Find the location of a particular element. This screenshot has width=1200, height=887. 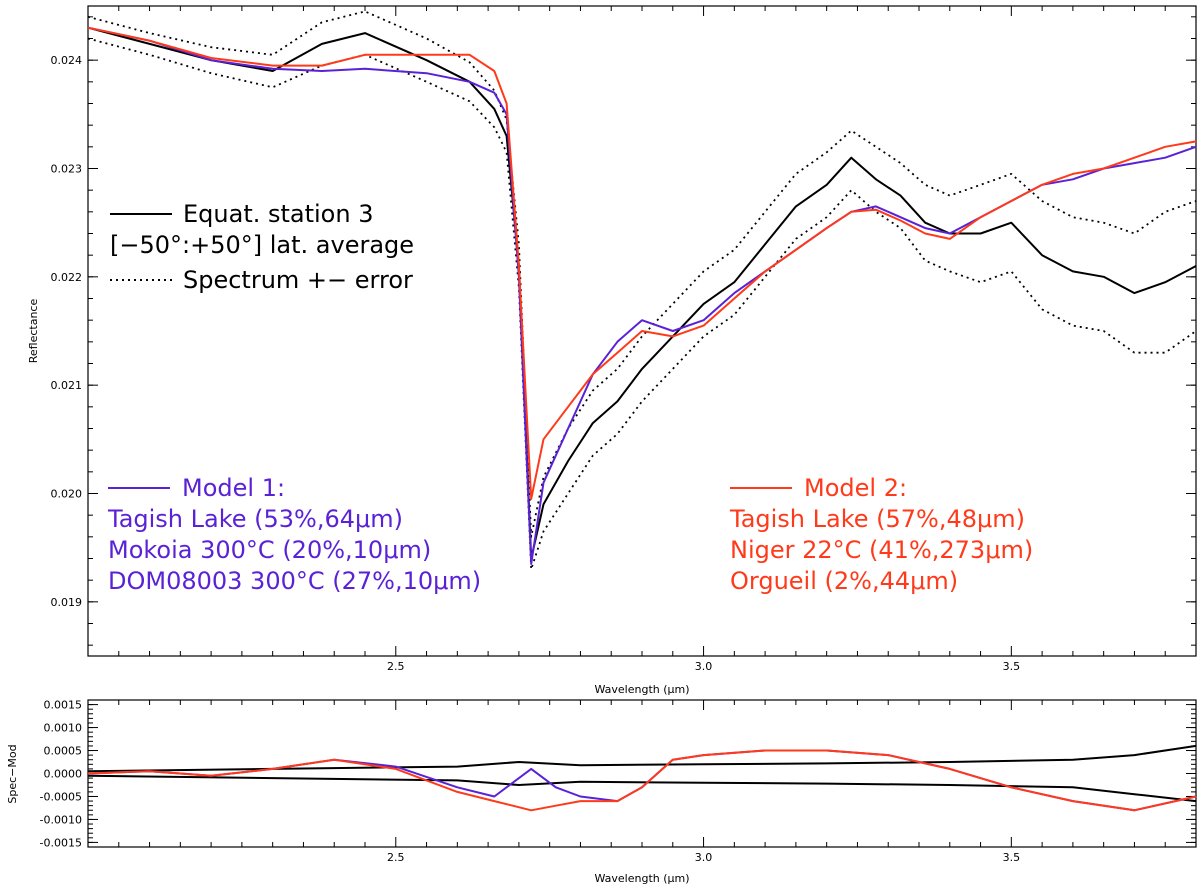

residual-ytick-label: 0.0005 is located at coordinates (63, 751).